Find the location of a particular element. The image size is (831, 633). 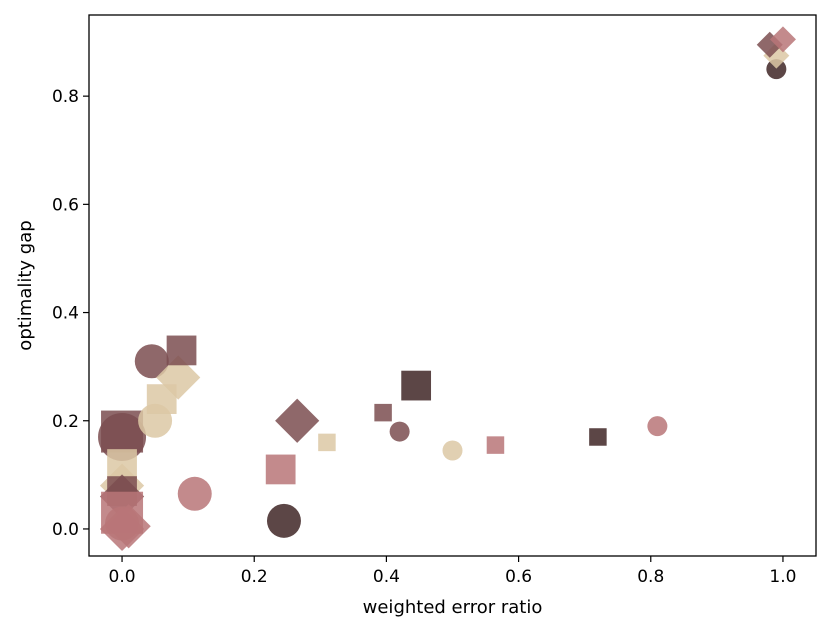

x-tick-label: 0.8 is located at coordinates (650, 577).